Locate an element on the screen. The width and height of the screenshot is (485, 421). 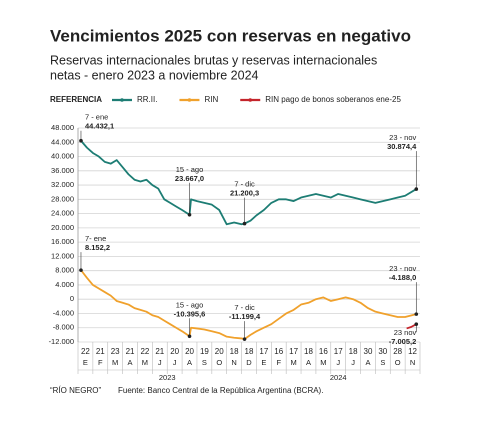
y-tick-label: 36.000 is located at coordinates (62, 170).